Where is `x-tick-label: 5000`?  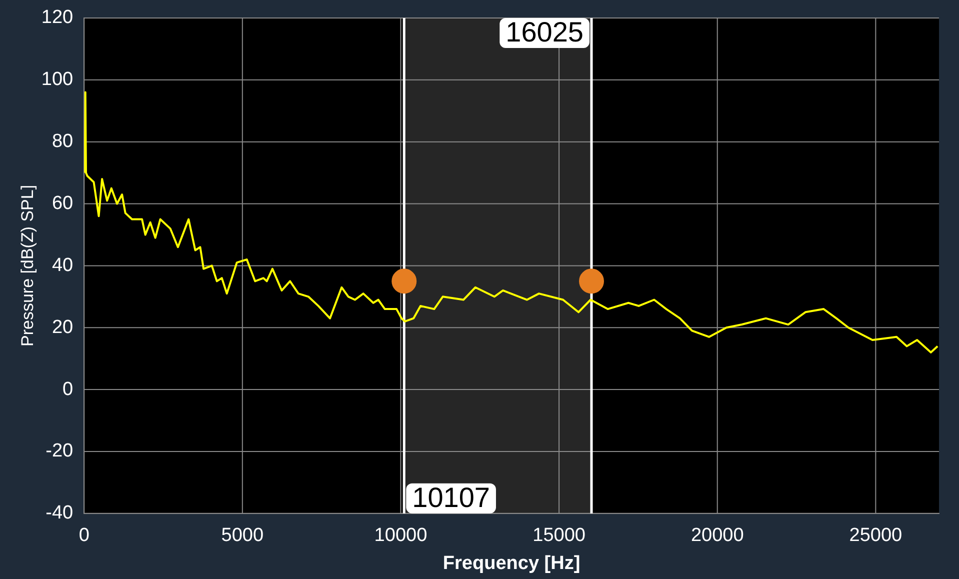
x-tick-label: 5000 is located at coordinates (242, 535).